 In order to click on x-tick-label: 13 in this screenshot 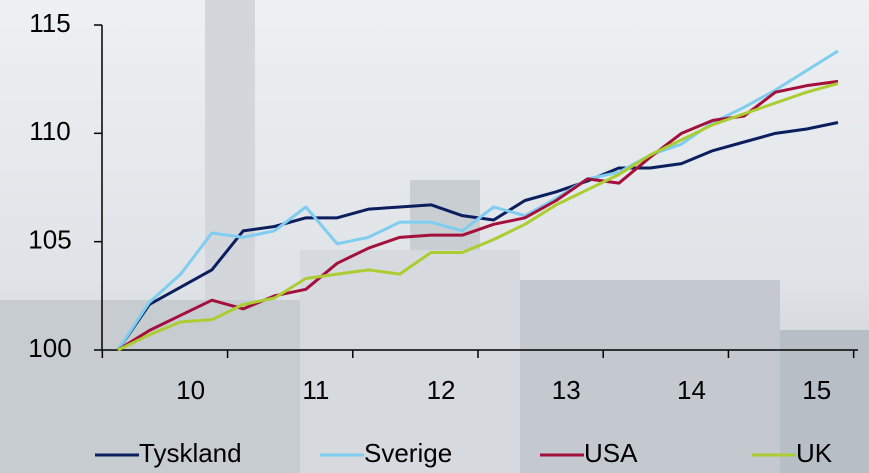, I will do `click(566, 390)`.